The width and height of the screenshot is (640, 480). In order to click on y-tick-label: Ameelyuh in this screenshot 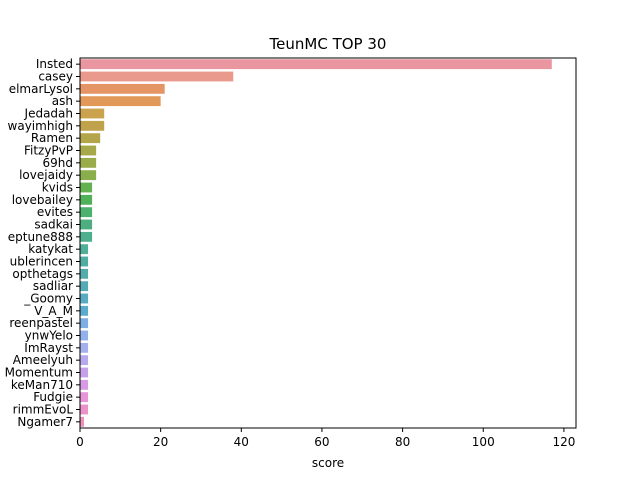, I will do `click(43, 360)`.